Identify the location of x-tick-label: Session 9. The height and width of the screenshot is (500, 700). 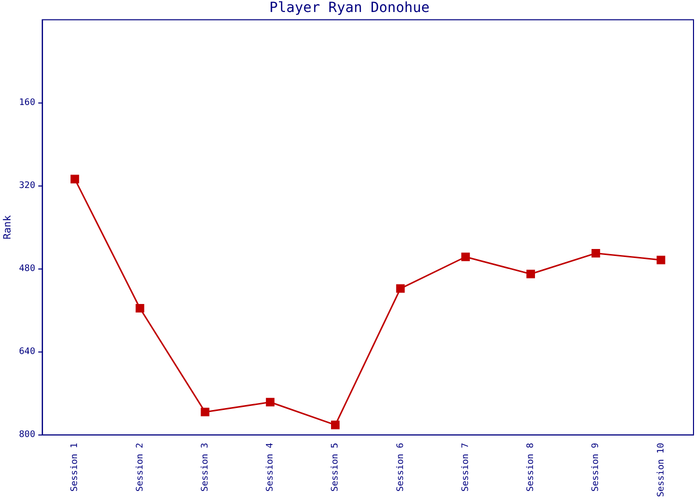
(596, 467).